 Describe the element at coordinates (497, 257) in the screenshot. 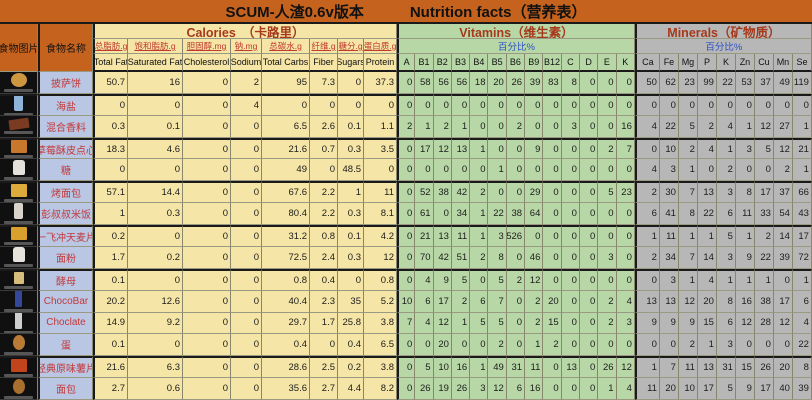

I see `vitamin-value-cell: 8` at that location.